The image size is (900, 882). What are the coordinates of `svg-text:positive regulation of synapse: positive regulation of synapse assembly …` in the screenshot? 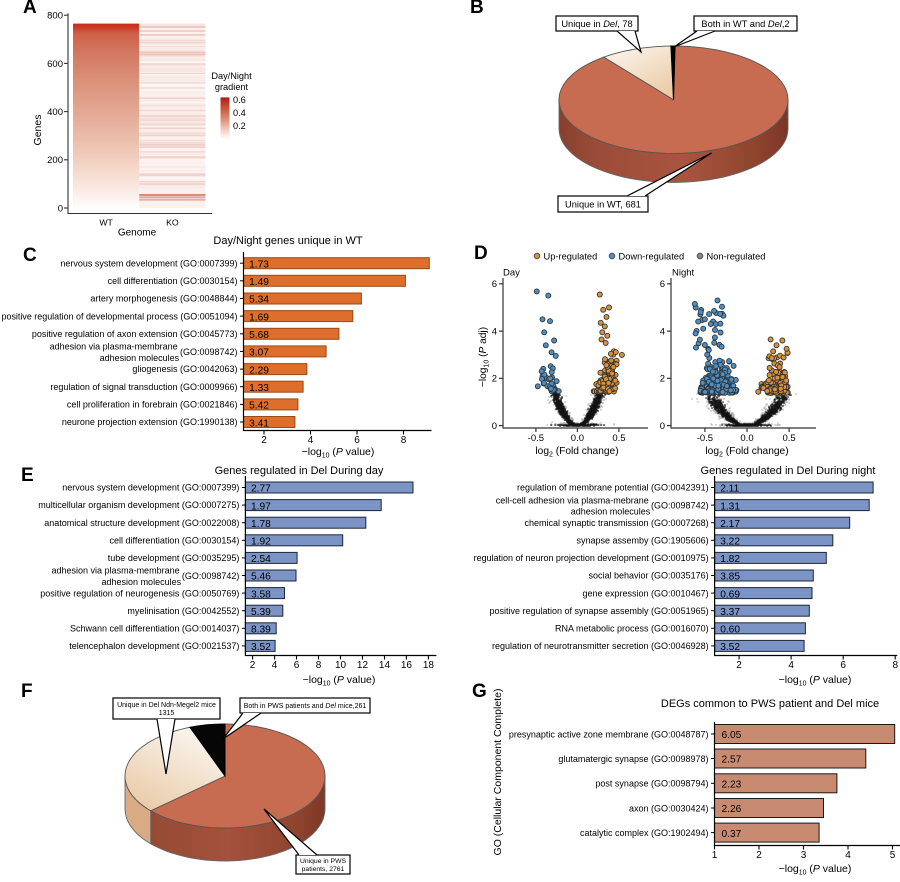 It's located at (598, 611).